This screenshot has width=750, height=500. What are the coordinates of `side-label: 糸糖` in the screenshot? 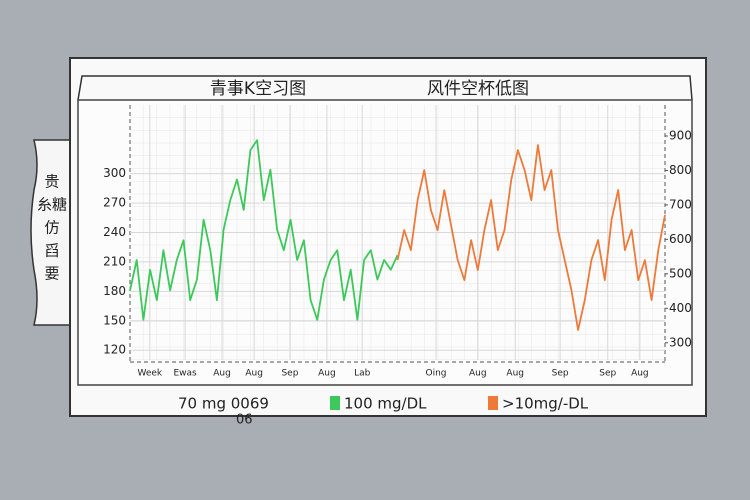 It's located at (52, 205).